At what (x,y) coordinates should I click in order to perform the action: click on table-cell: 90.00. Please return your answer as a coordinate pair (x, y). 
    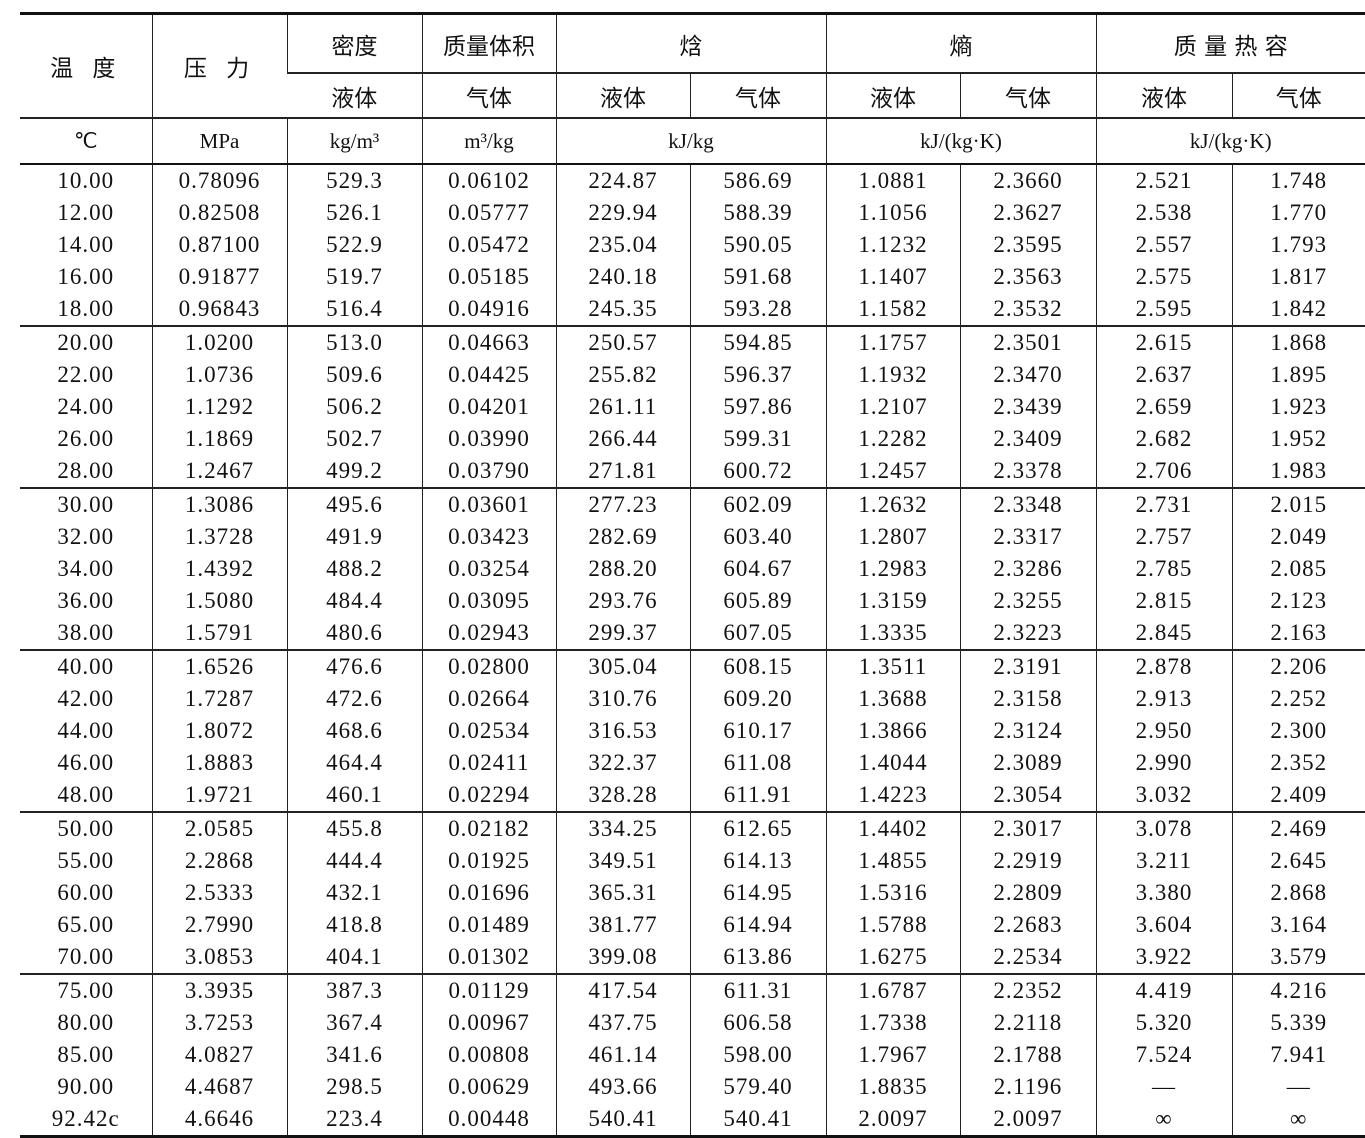
    Looking at the image, I should click on (86, 1086).